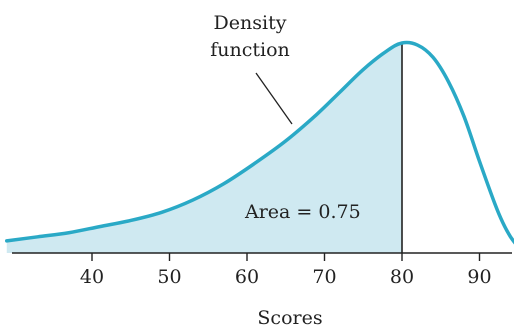 Image resolution: width=514 pixels, height=331 pixels. Describe the element at coordinates (274, 98) in the screenshot. I see `density-pointer-line` at that location.